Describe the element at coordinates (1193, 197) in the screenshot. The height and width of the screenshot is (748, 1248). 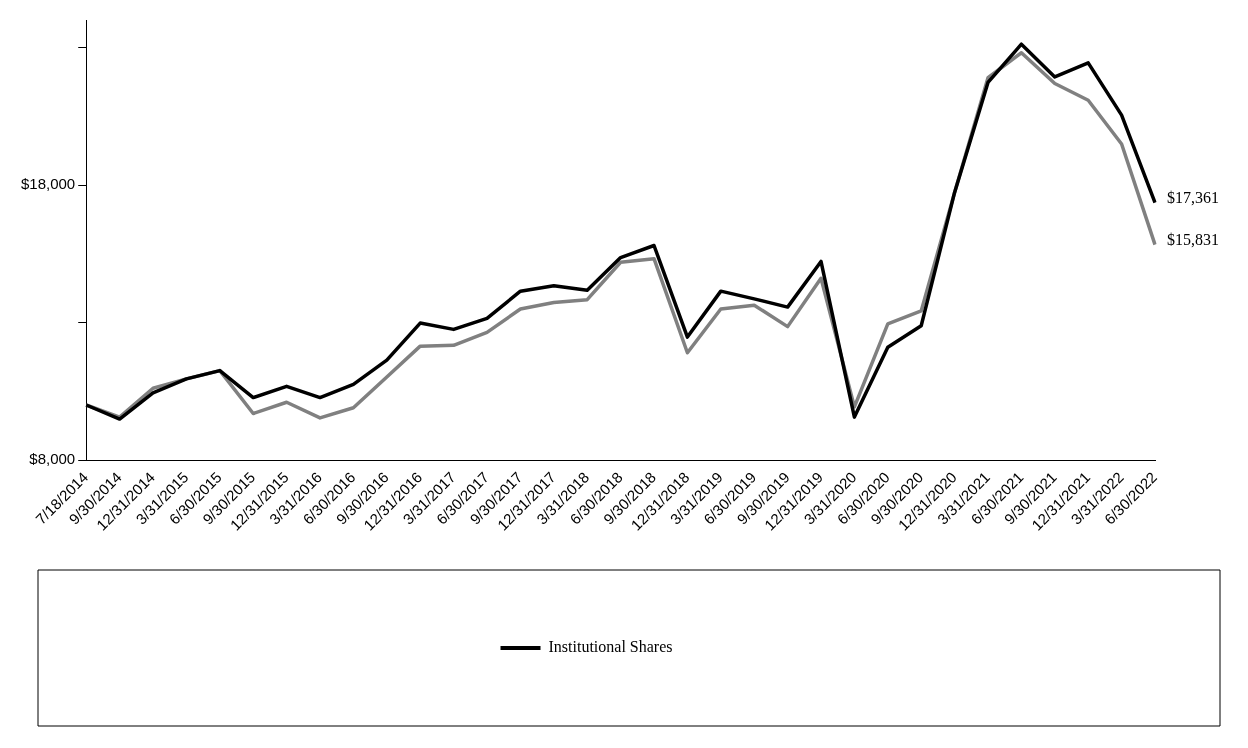
I see `data-label: $17,361` at that location.